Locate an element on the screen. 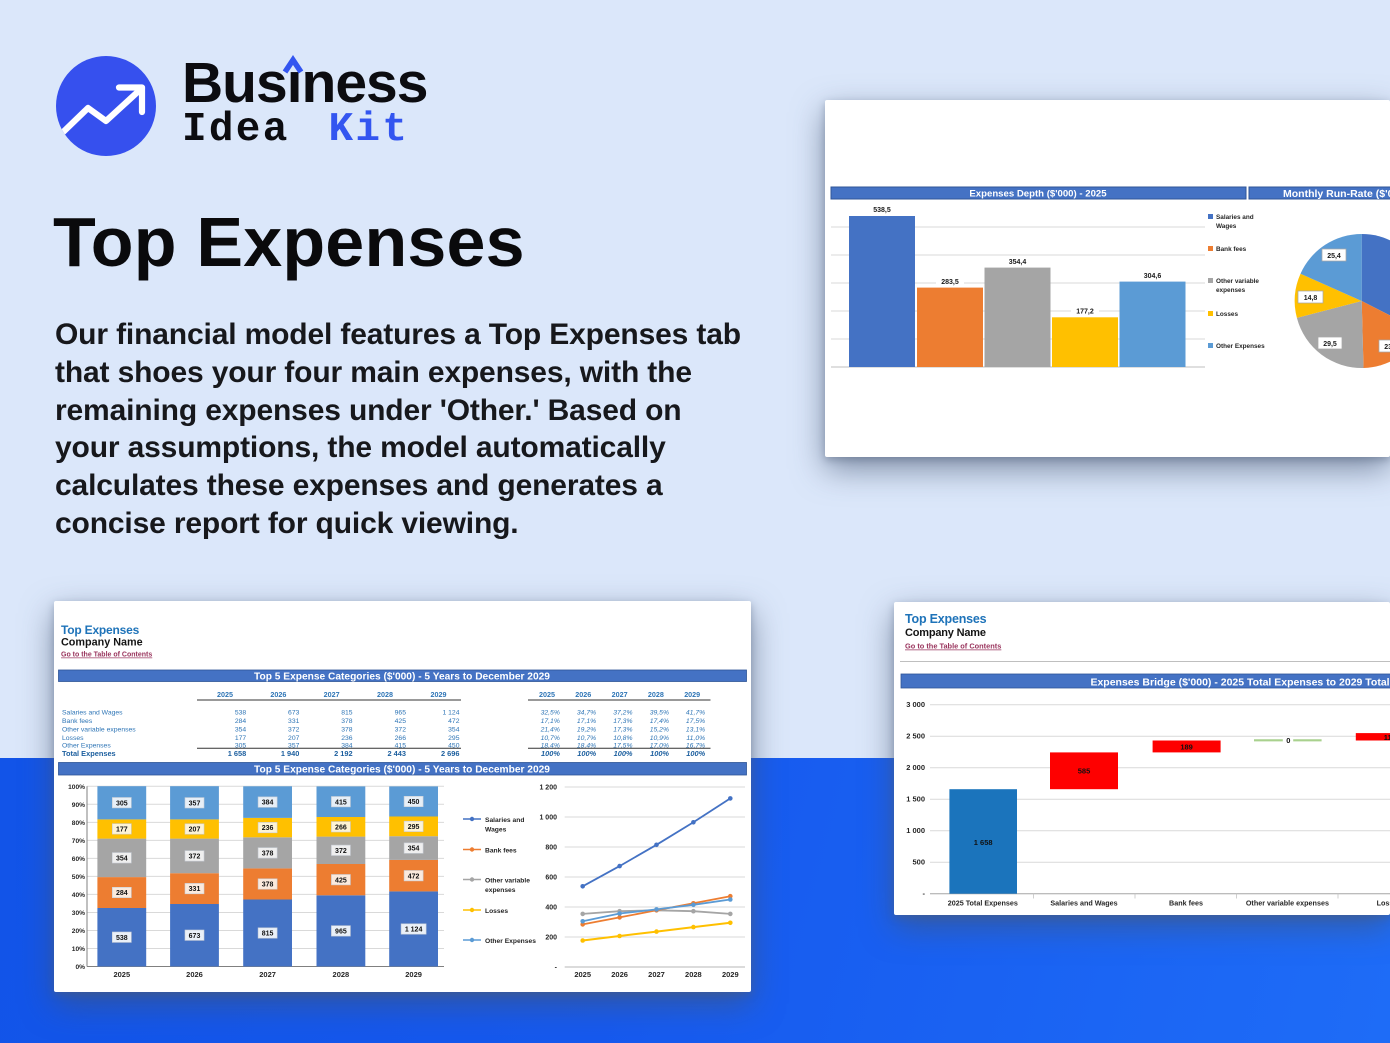 The height and width of the screenshot is (1043, 1390). svg-text: 600 is located at coordinates (551, 878).